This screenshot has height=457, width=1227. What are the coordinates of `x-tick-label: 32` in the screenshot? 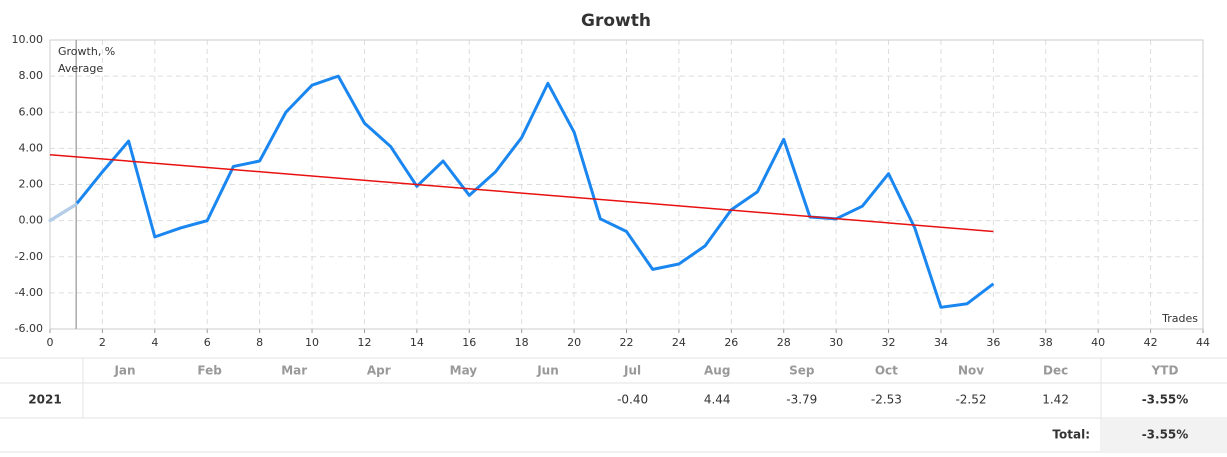 It's located at (889, 342).